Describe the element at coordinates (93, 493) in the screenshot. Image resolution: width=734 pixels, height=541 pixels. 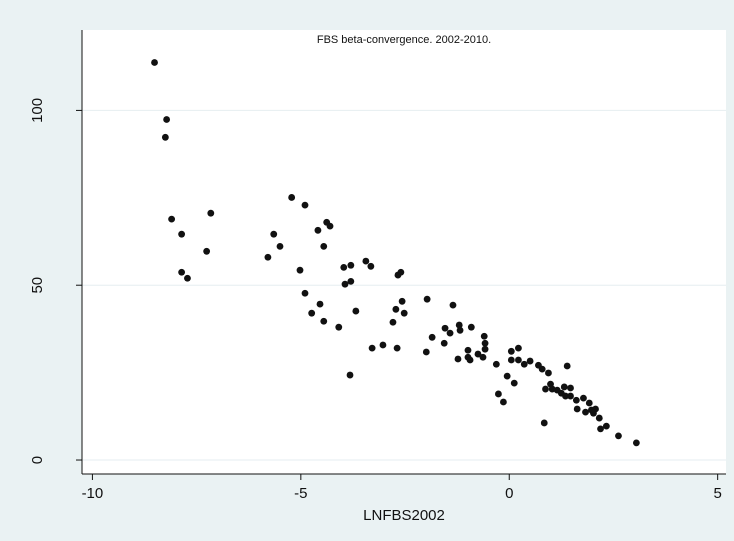
I see `x-tick-label: -10` at that location.